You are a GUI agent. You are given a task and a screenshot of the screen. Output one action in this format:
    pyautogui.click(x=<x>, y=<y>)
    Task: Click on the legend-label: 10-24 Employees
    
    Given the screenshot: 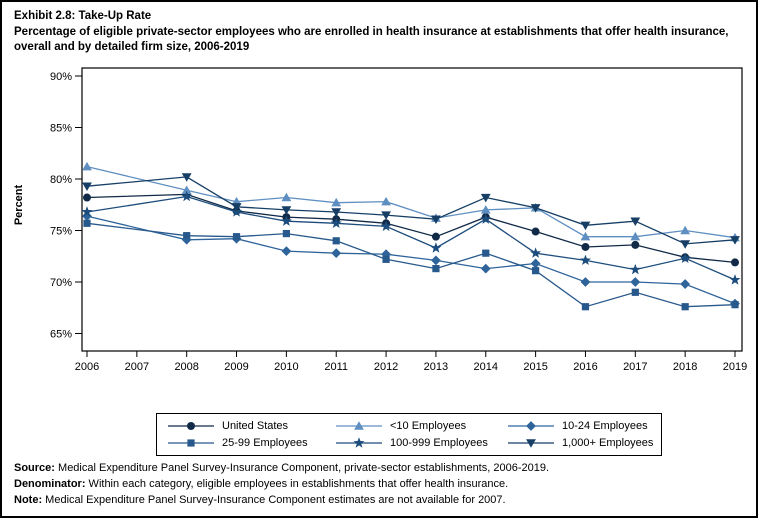 What is the action you would take?
    pyautogui.click(x=605, y=426)
    